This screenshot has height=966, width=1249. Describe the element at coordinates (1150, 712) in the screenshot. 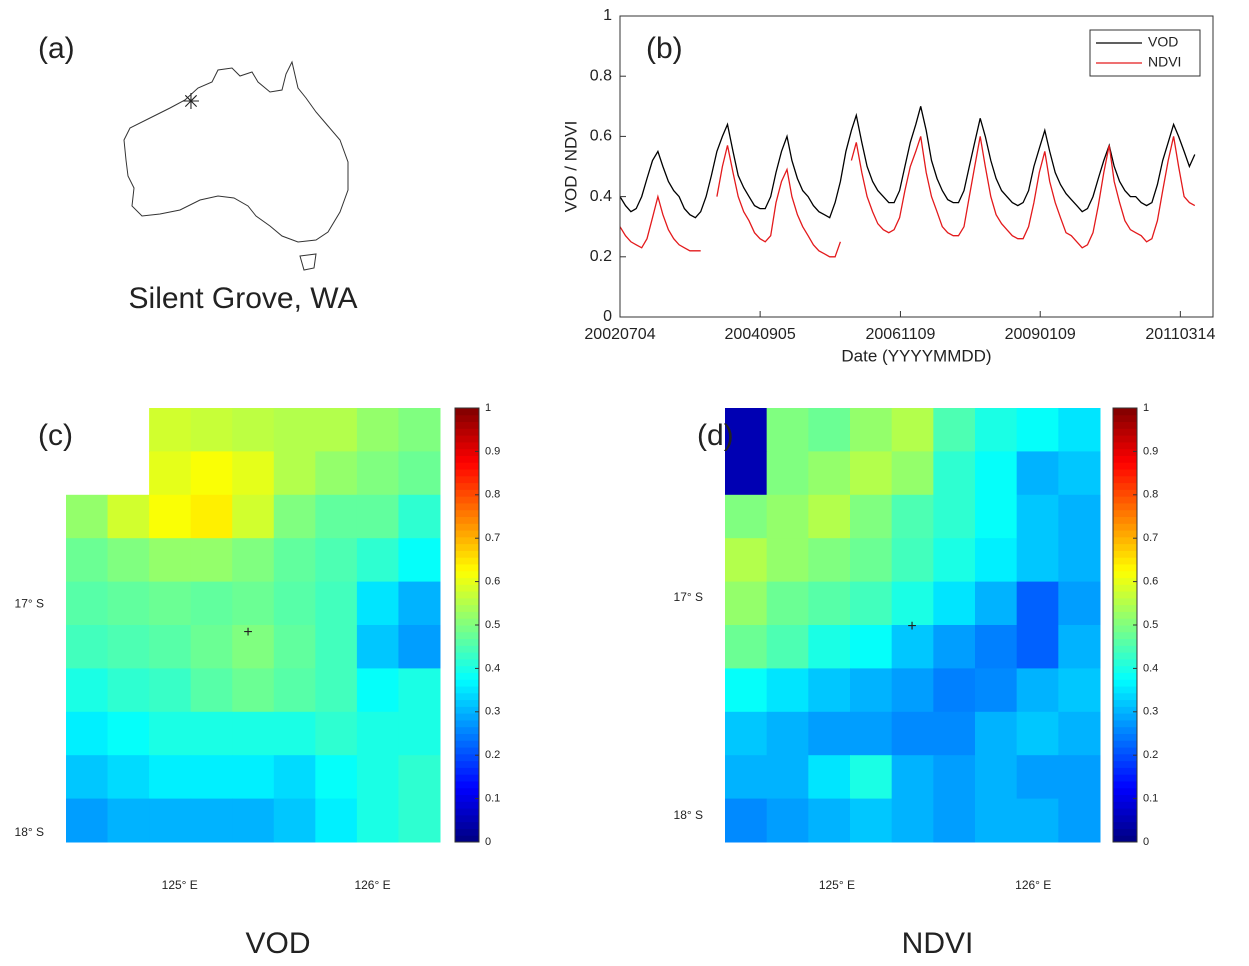

I see `colorbar-tick-label: 0.3` at that location.